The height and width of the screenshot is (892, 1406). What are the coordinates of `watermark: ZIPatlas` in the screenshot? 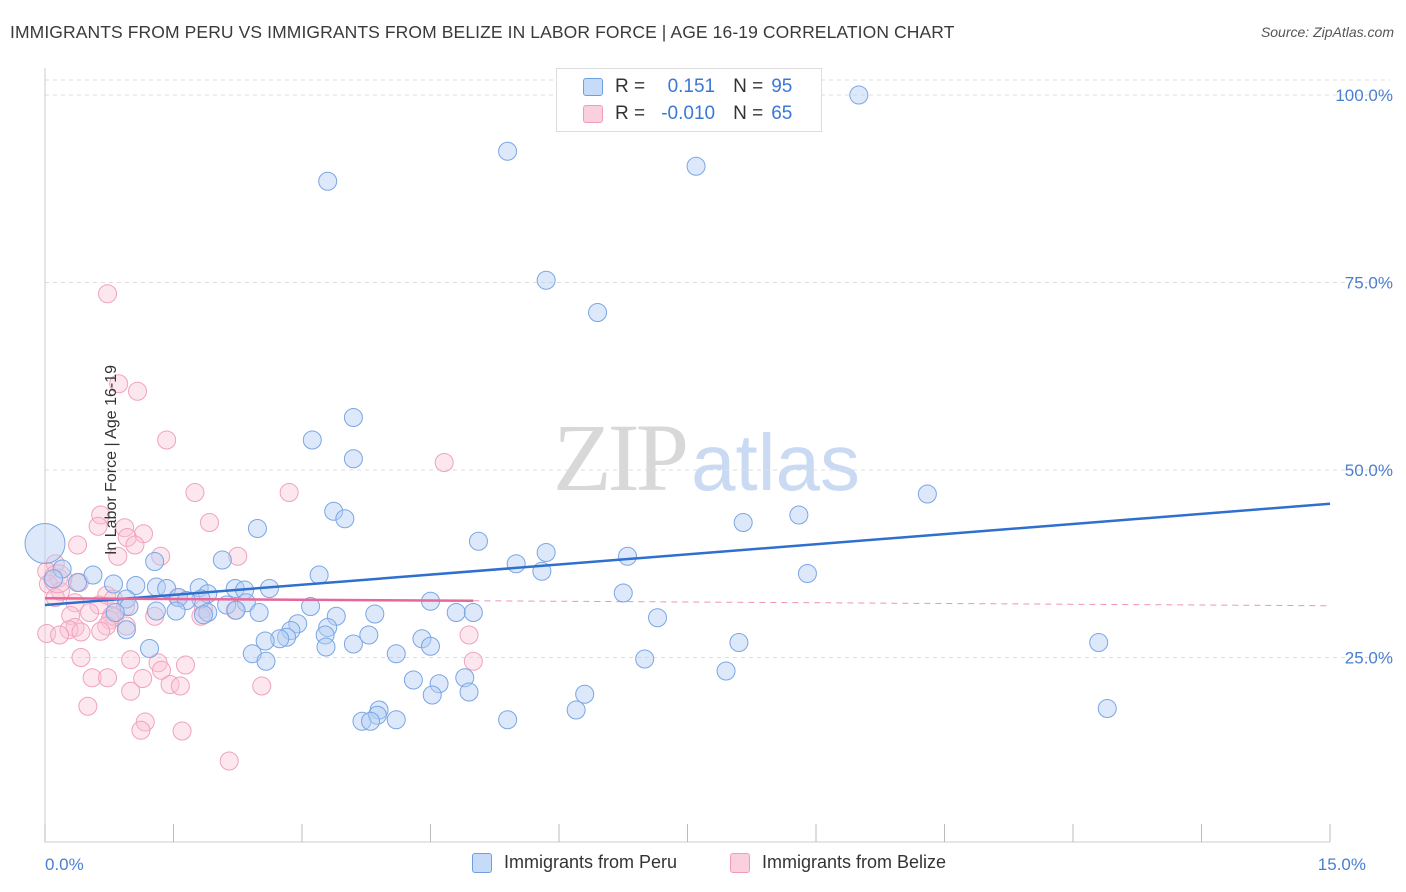 It's located at (706, 457).